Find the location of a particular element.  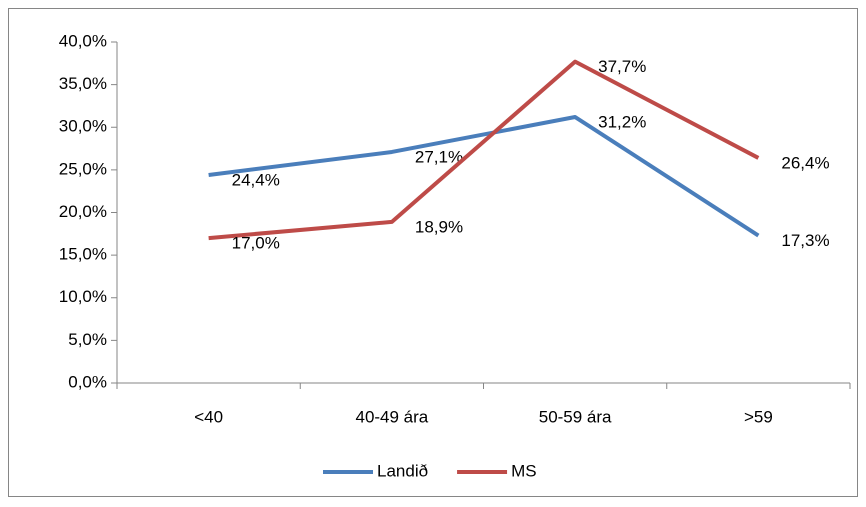

x-tick-label: 40-49 ára is located at coordinates (391, 416).